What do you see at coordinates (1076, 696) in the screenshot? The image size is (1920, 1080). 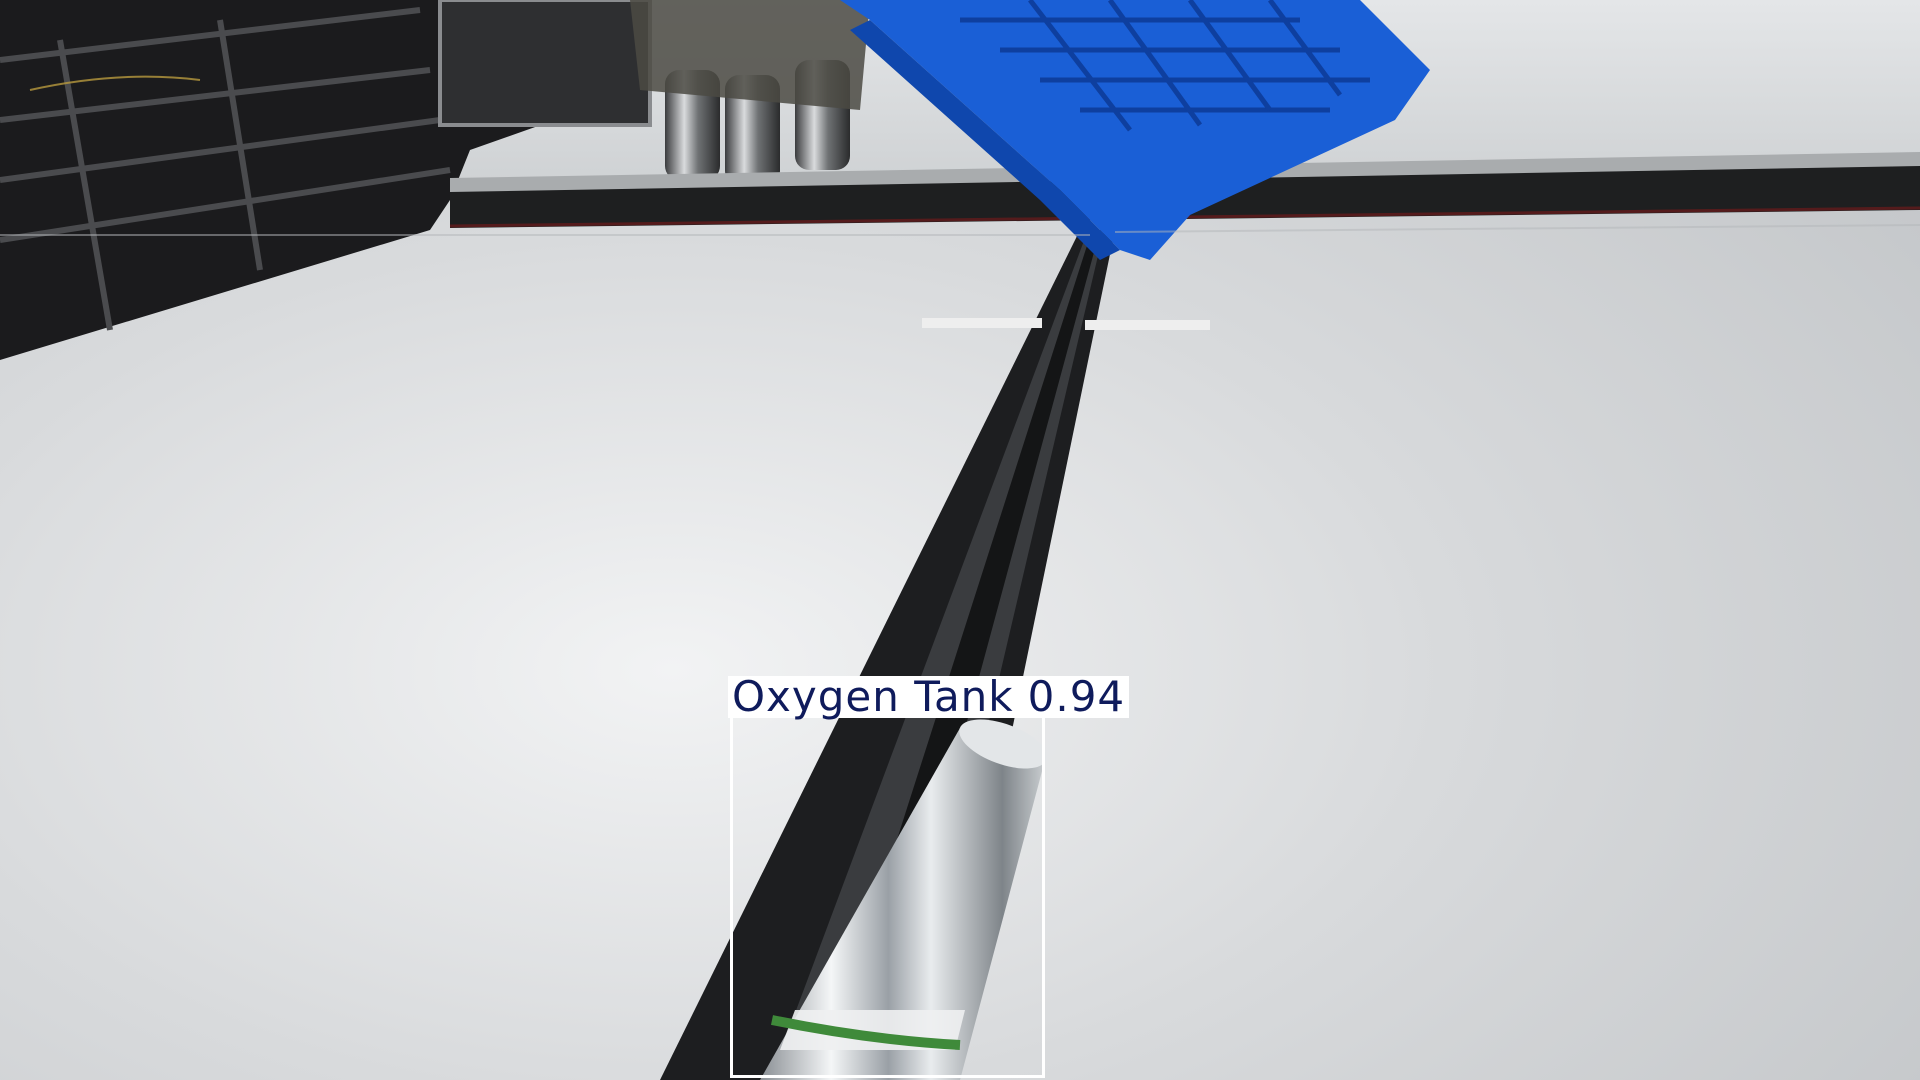 I see `detection-confidence: 0.94` at bounding box center [1076, 696].